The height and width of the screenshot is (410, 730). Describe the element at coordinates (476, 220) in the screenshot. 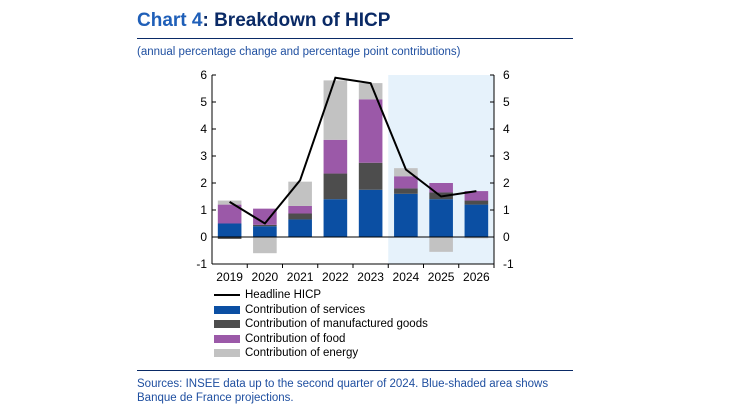

I see `bar-contribution-of-services-2026` at that location.